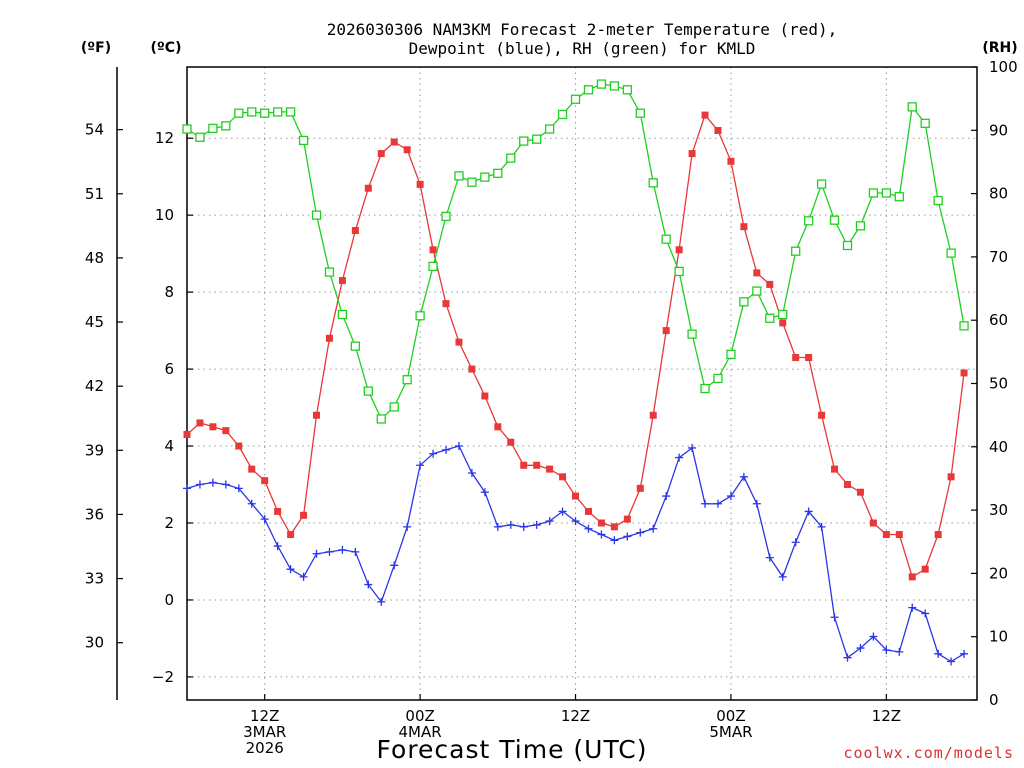  What do you see at coordinates (169, 446) in the screenshot?
I see `celsius-tick-label: 4` at bounding box center [169, 446].